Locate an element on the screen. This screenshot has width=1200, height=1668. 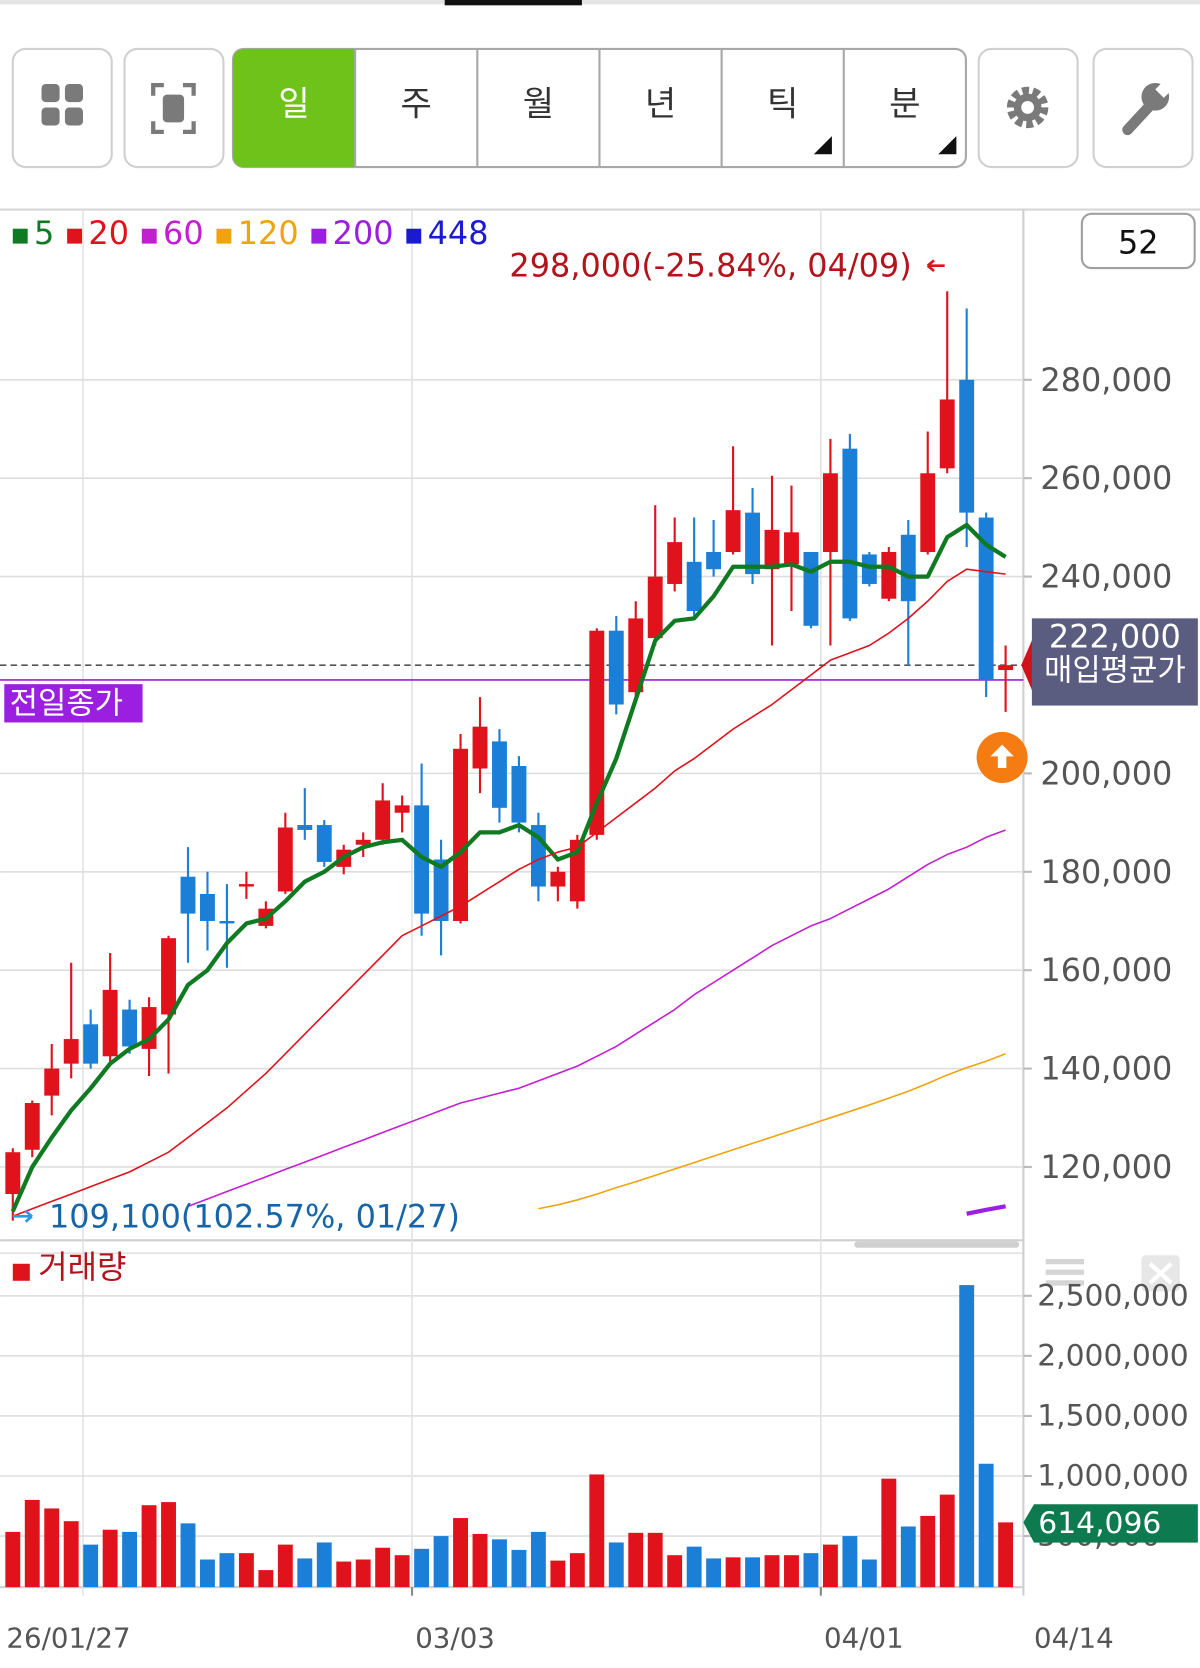
fullscreen-button is located at coordinates (174, 108).